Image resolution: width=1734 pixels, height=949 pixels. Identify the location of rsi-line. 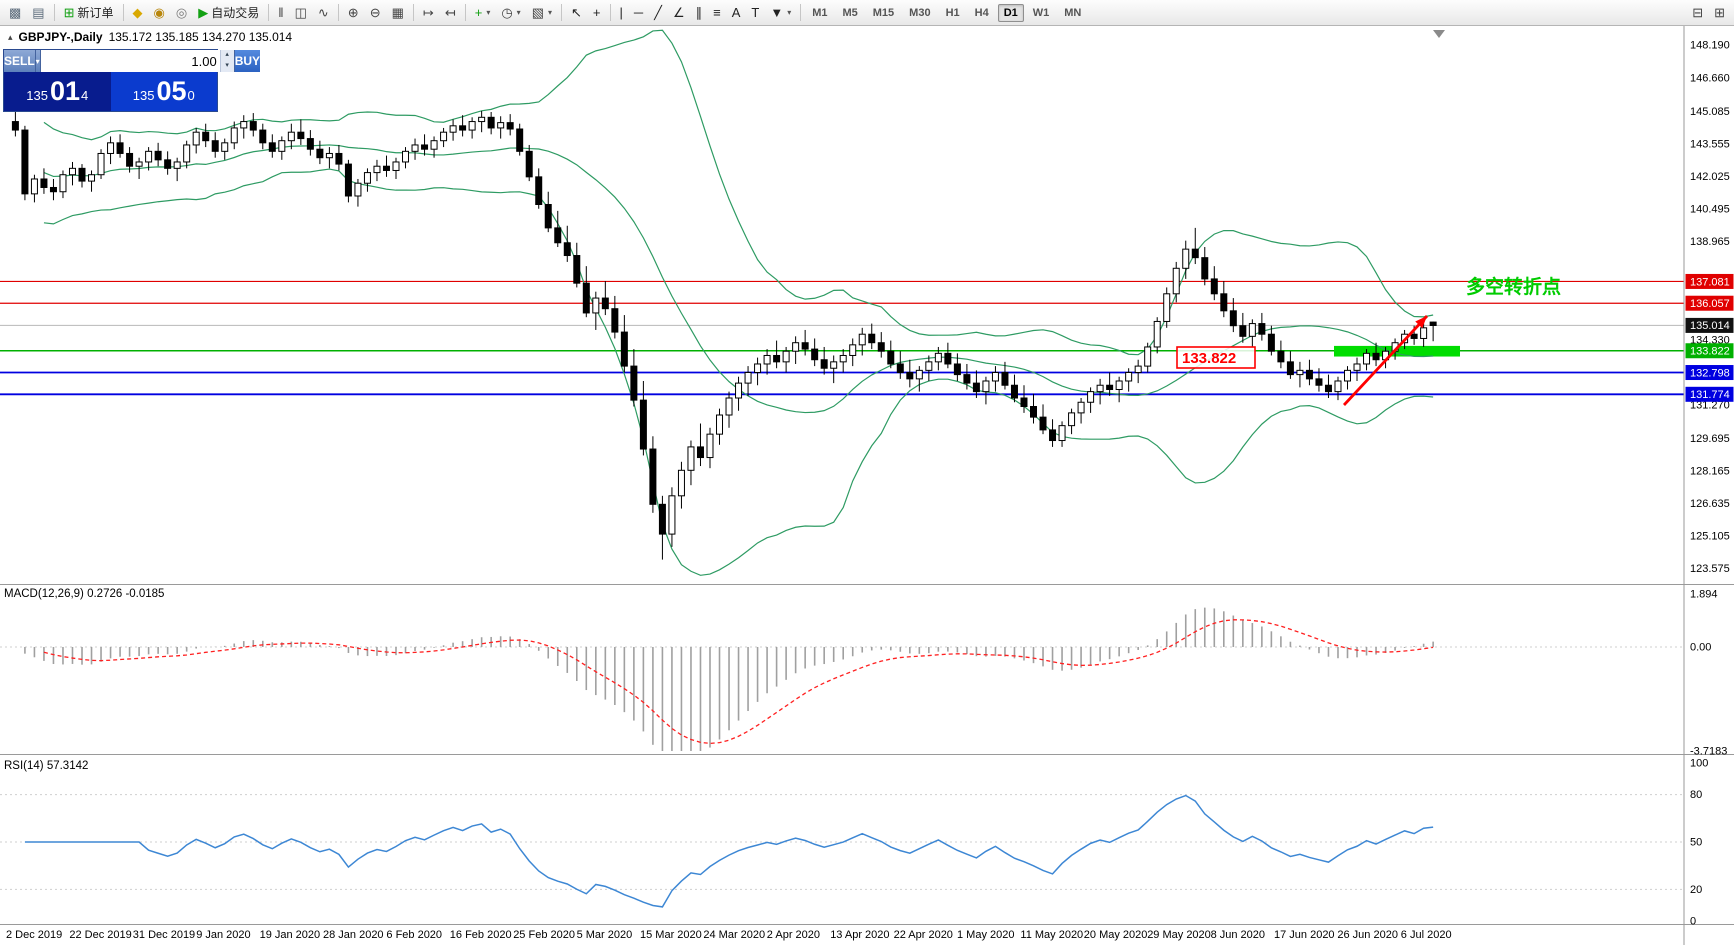
(729, 851).